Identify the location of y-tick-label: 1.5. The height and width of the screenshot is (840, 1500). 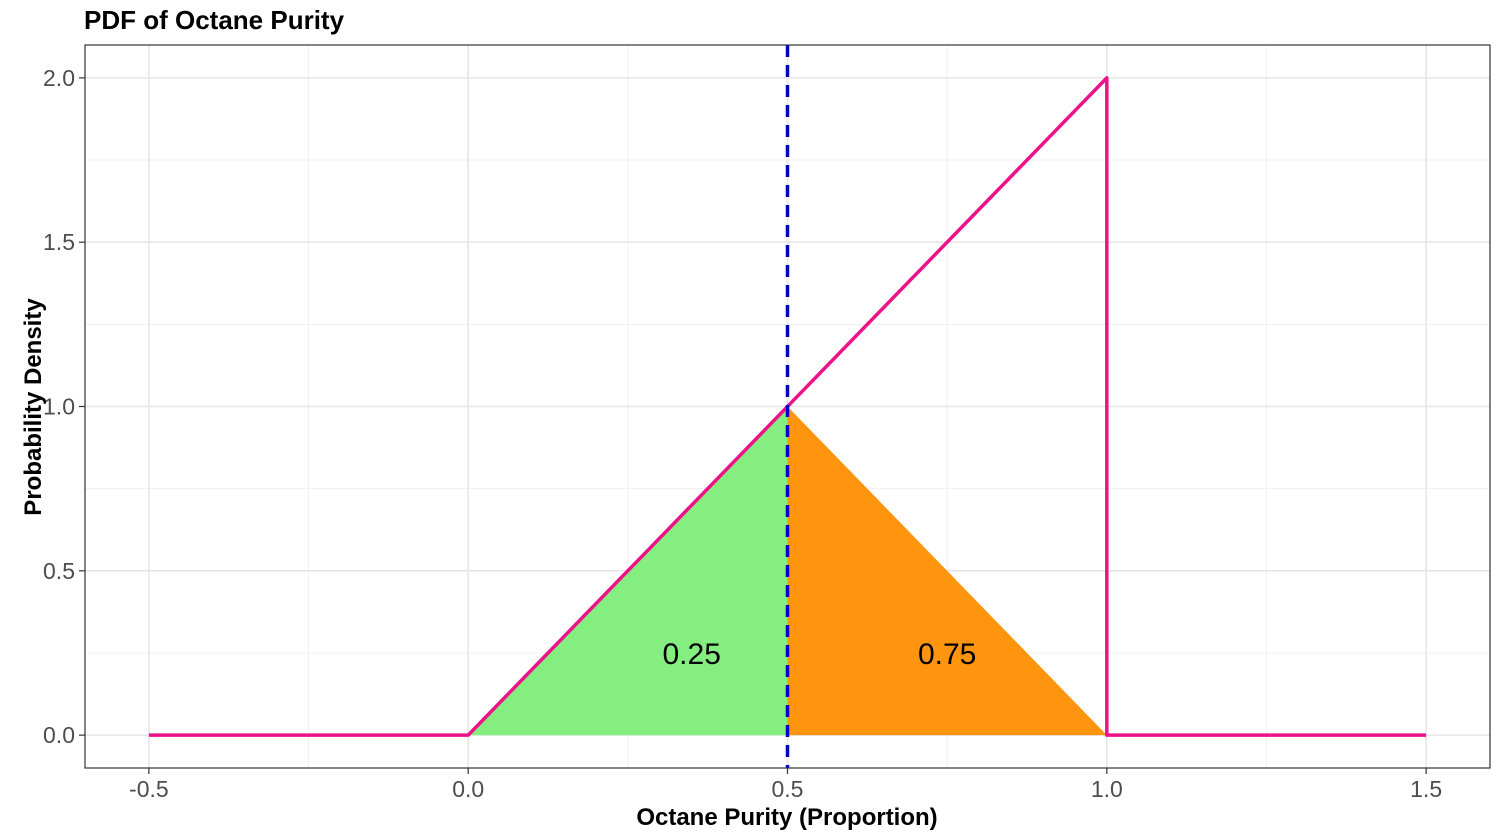
(59, 242).